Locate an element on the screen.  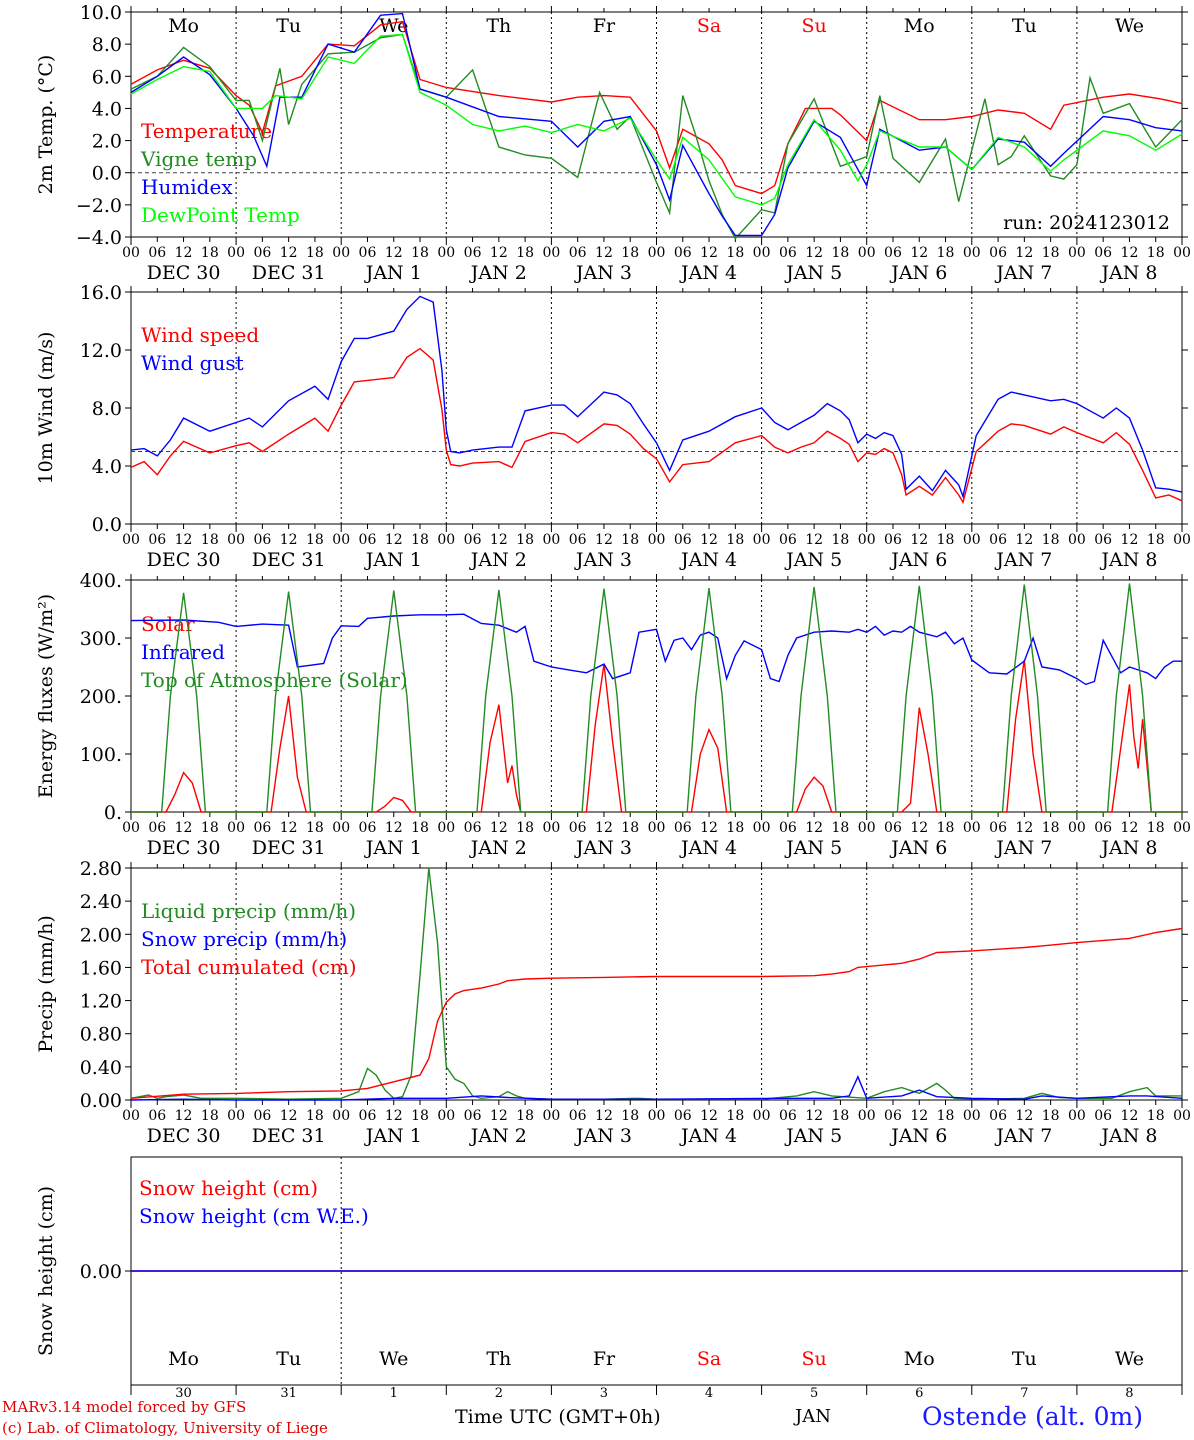
wind-hour-label: 06 is located at coordinates (578, 540).